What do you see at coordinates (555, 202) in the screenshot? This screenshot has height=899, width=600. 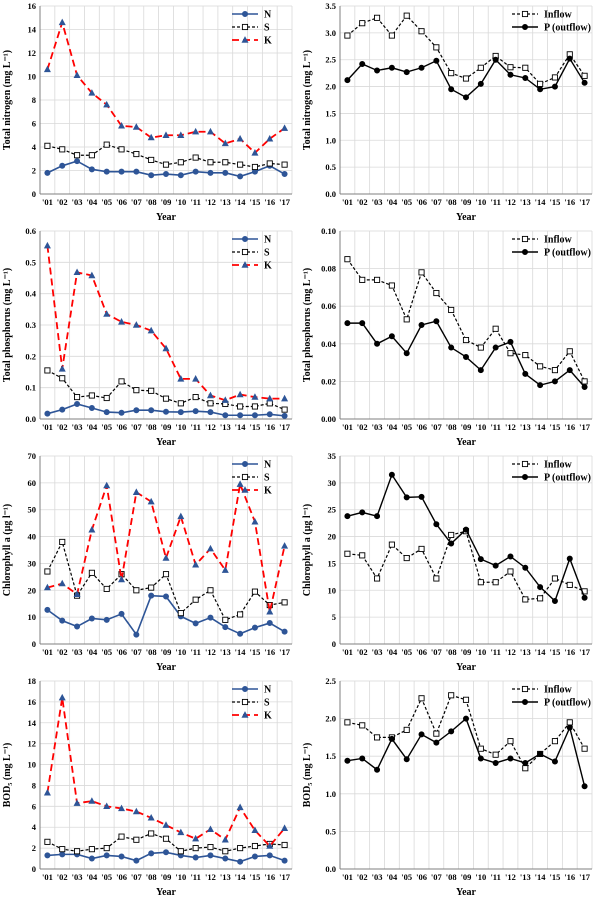 I see `x-tick-label: '15` at bounding box center [555, 202].